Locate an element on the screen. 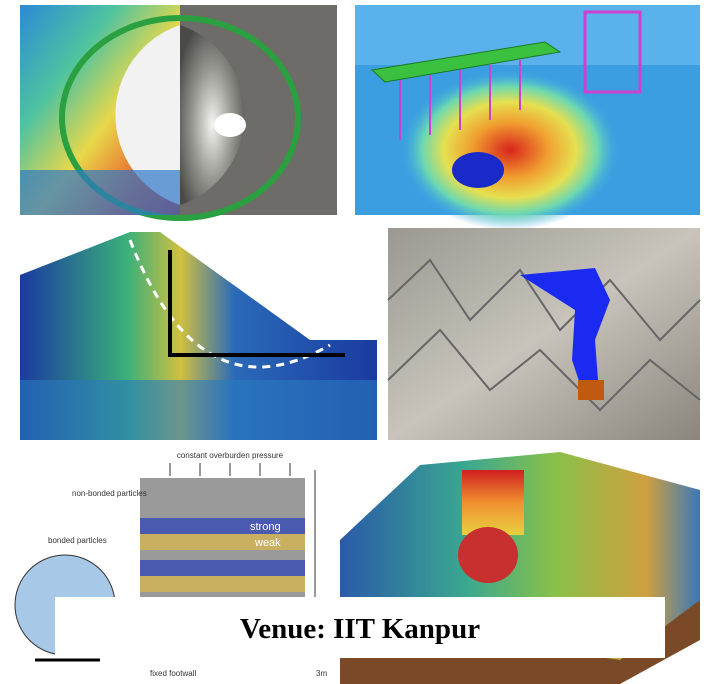 This screenshot has height=684, width=710. weak-label: weak is located at coordinates (267, 543).